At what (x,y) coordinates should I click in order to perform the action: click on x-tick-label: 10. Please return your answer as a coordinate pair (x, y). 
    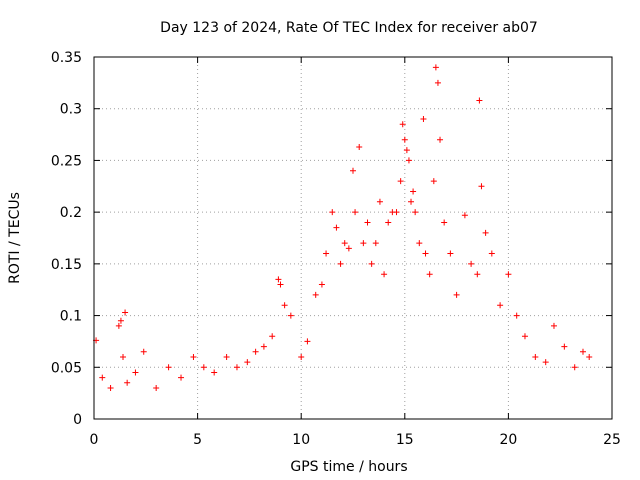
    Looking at the image, I should click on (301, 440).